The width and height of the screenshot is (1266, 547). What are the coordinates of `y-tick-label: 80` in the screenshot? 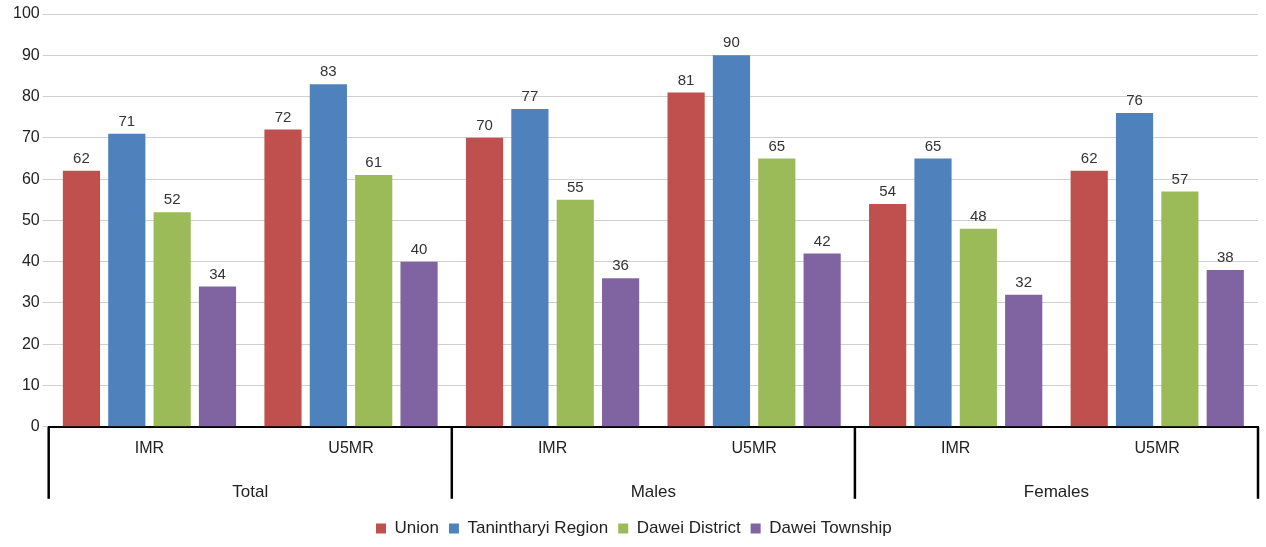 It's located at (30, 95).